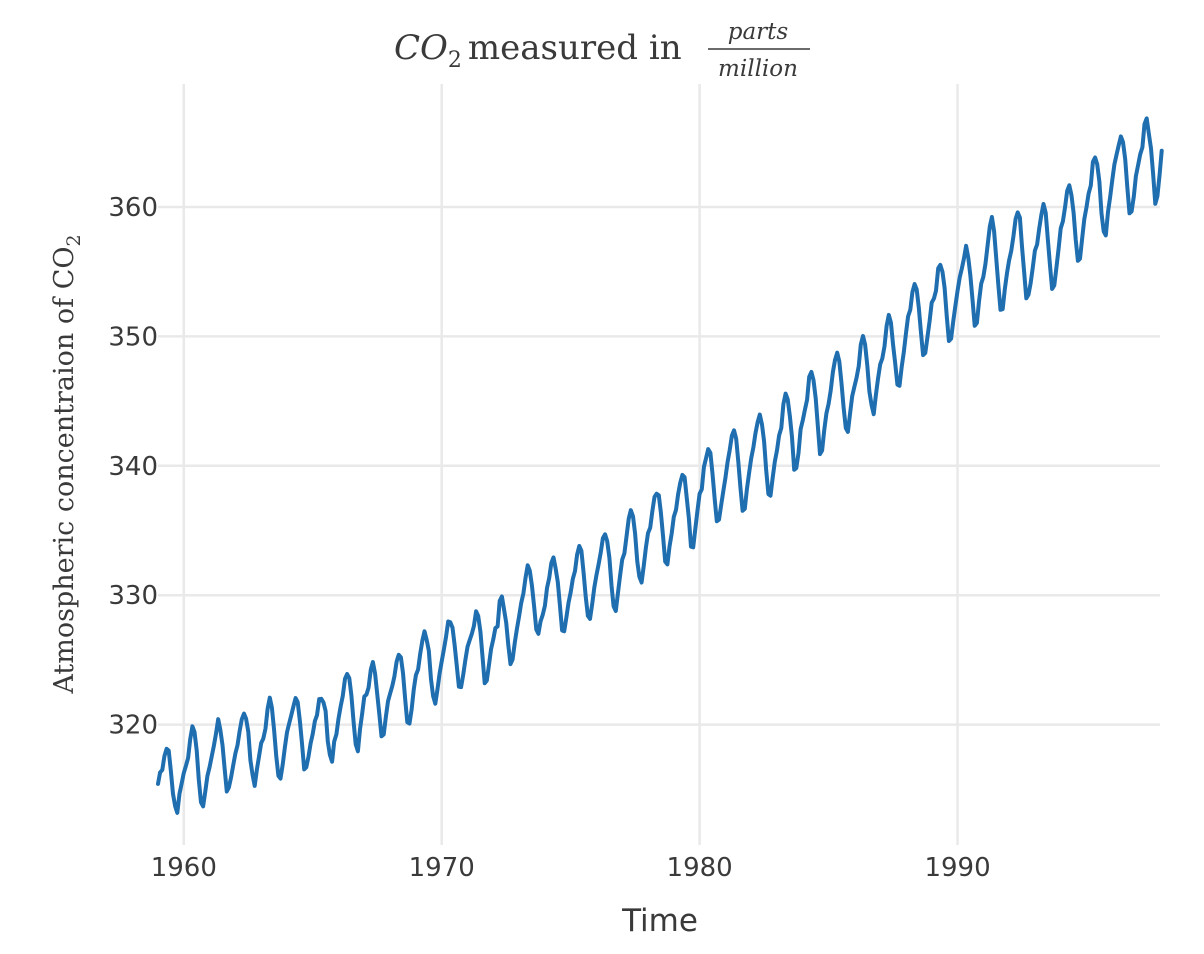 The width and height of the screenshot is (1204, 954). I want to click on y-tick-labels: 320 330 340 350 360, so click(133, 467).